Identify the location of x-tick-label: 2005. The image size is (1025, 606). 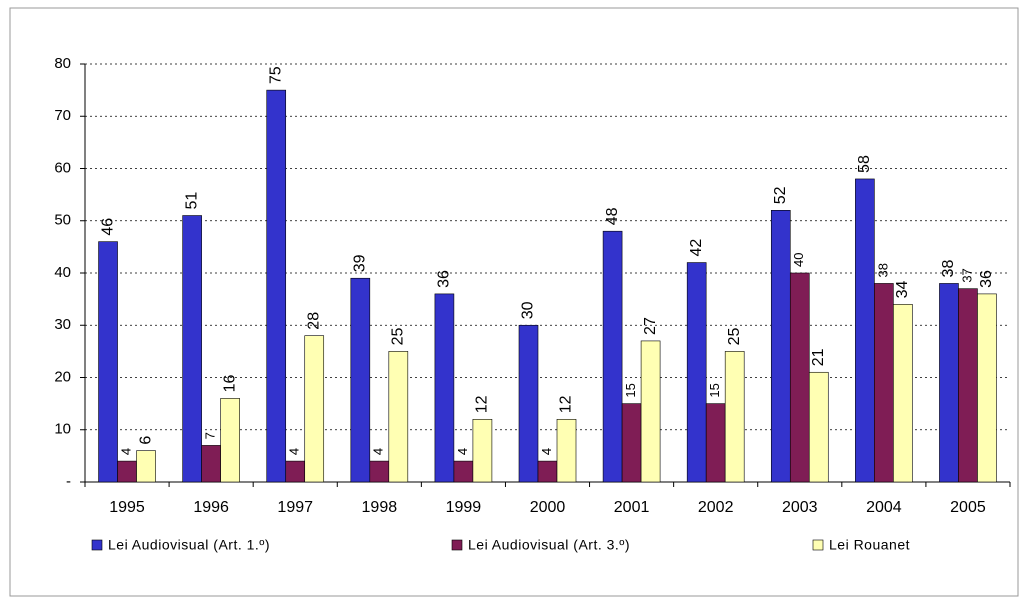
(968, 507).